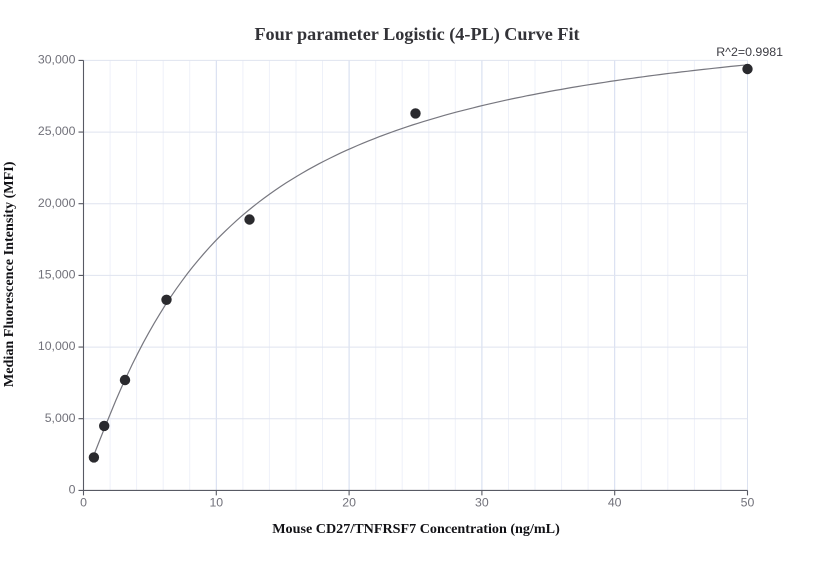 The height and width of the screenshot is (565, 832). What do you see at coordinates (216, 503) in the screenshot?
I see `svg-text: 10` at bounding box center [216, 503].